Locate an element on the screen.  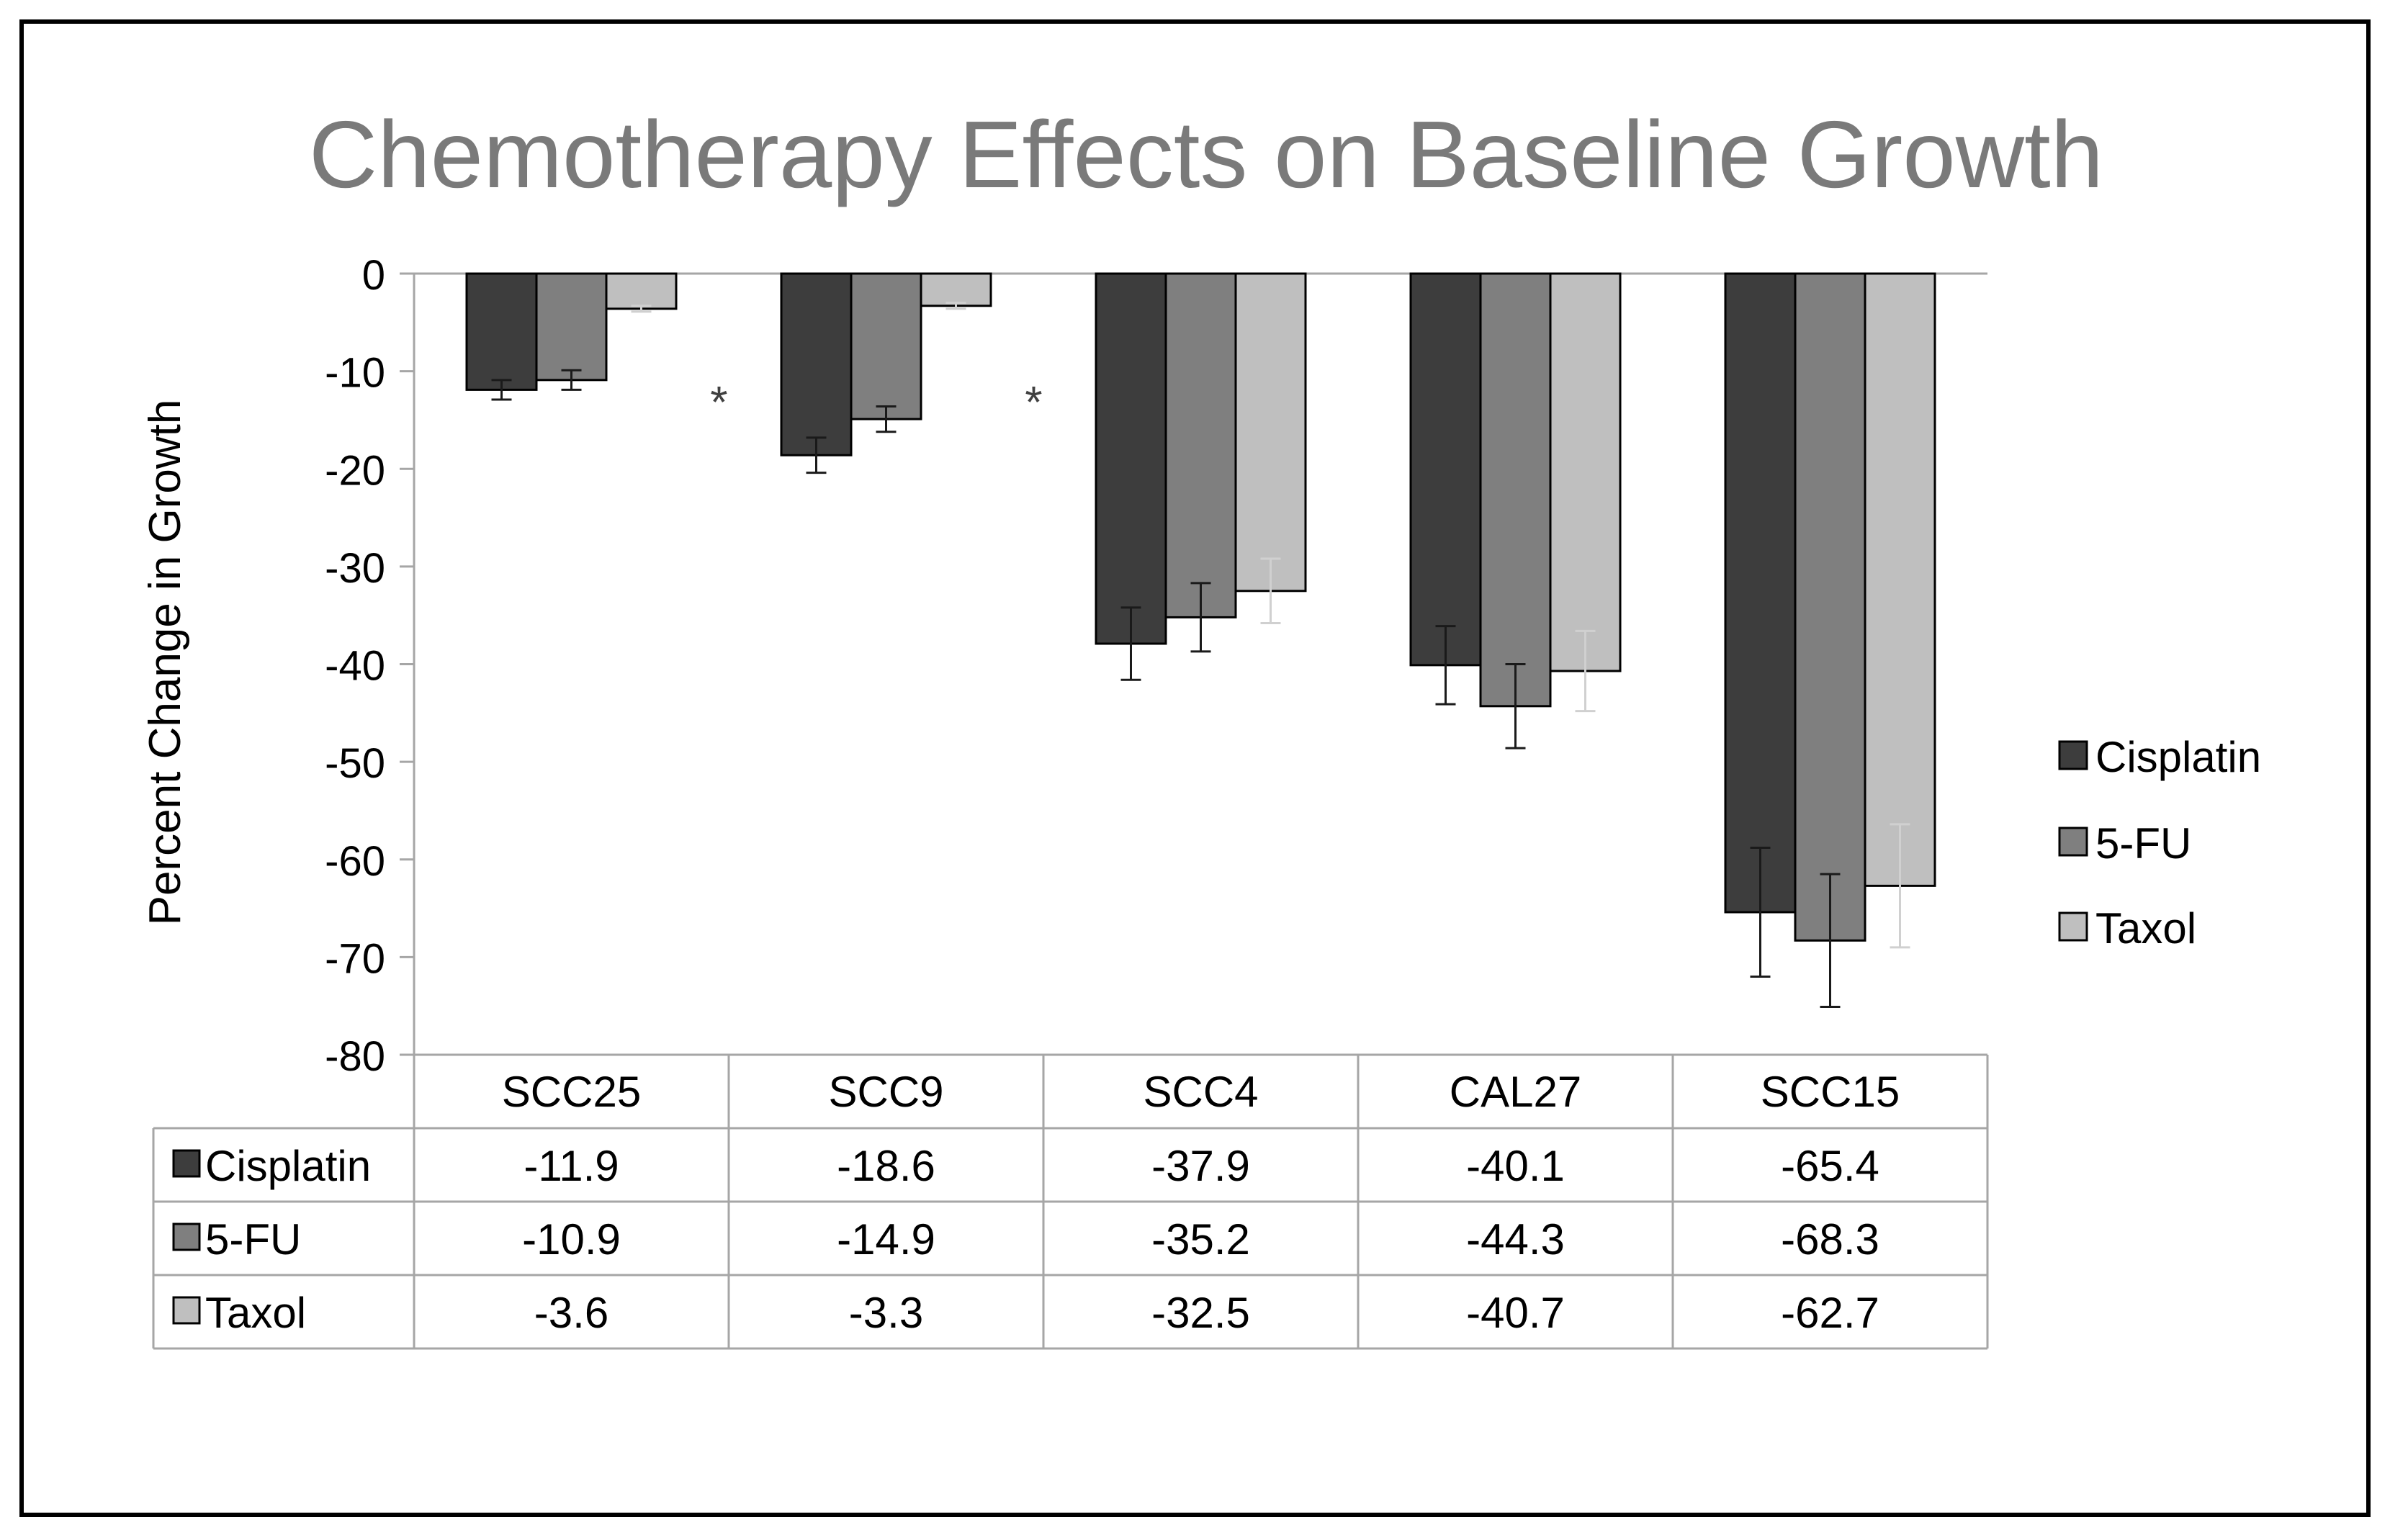
table-series-label: Cisplatin is located at coordinates (288, 1166).